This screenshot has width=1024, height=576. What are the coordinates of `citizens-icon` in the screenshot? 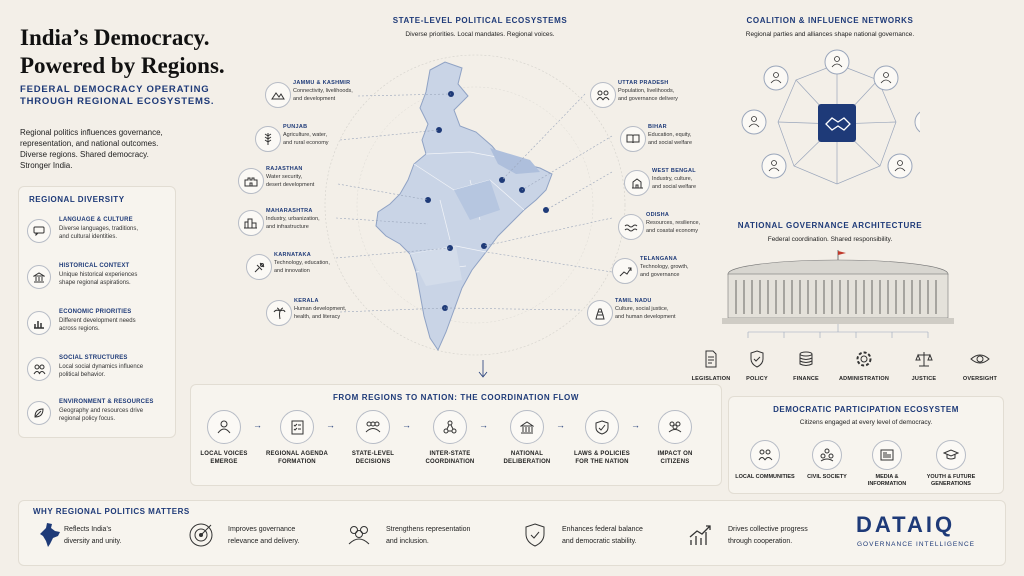 It's located at (675, 427).